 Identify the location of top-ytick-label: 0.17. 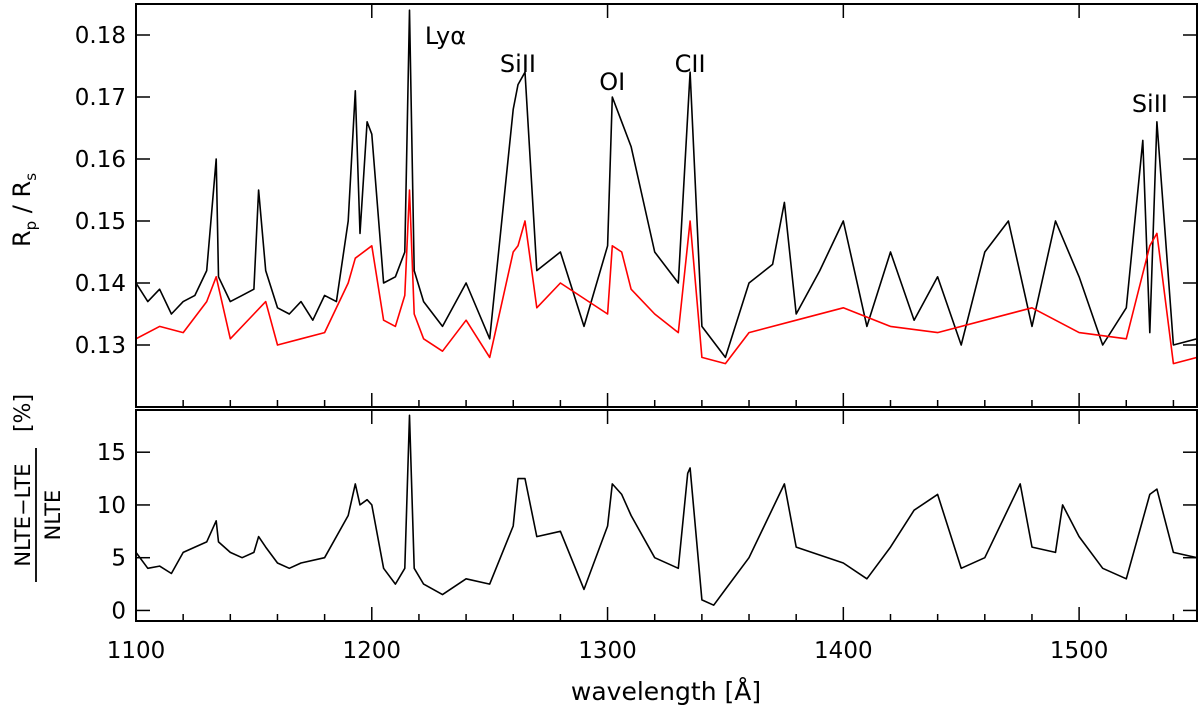
(100, 98).